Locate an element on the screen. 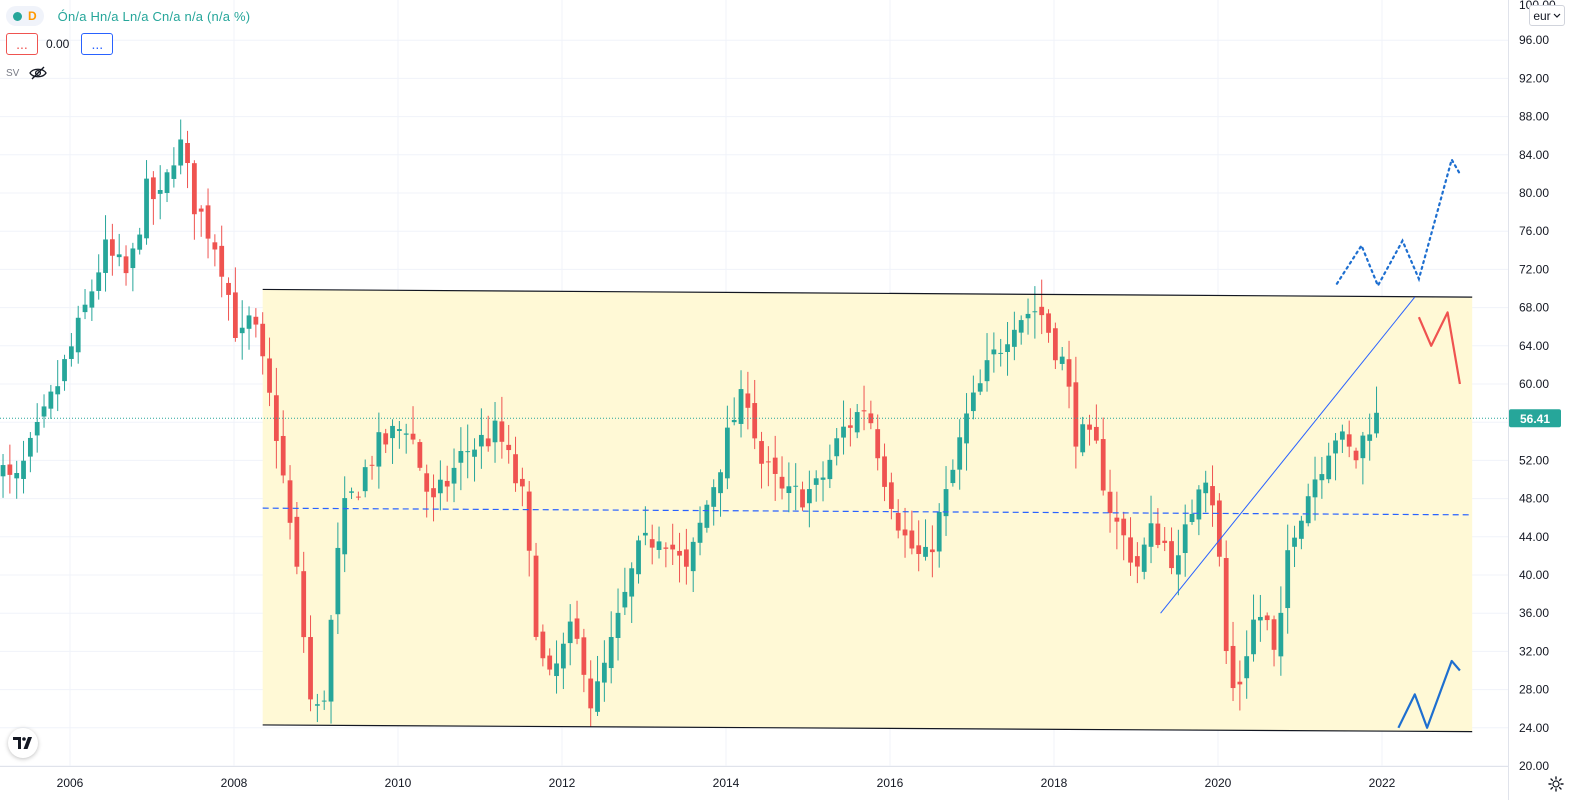 This screenshot has height=800, width=1576. time-tick-label: 2010 is located at coordinates (398, 783).